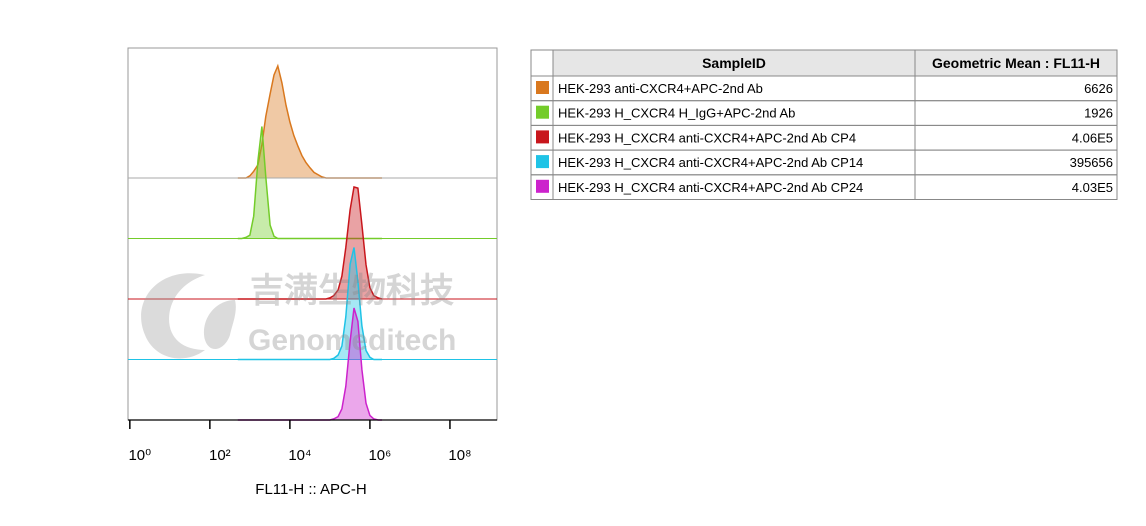 This screenshot has height=526, width=1146. What do you see at coordinates (1092, 187) in the screenshot?
I see `geometric-mean: 4.03E5` at bounding box center [1092, 187].